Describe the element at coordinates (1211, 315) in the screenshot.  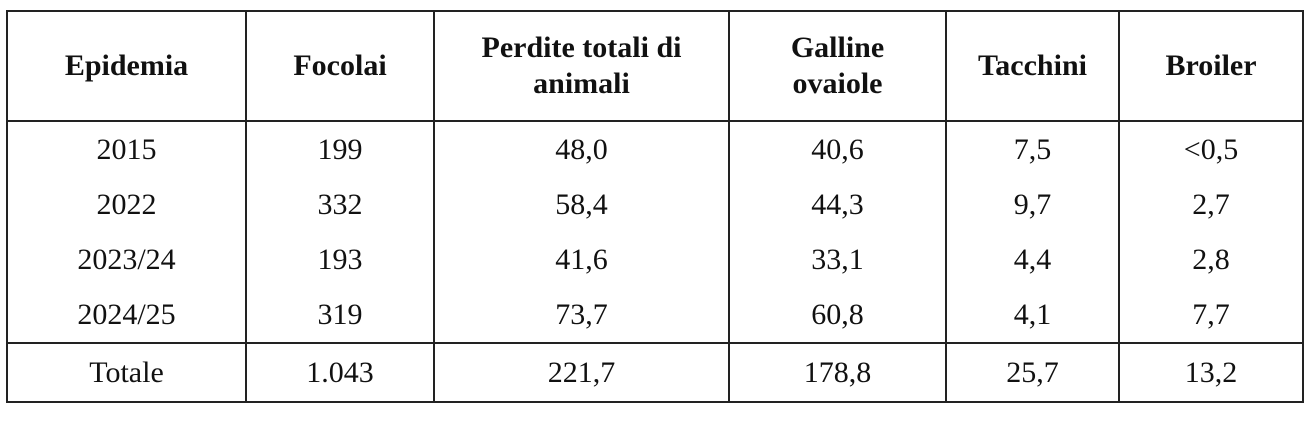
I see `table-cell: 7,7` at that location.